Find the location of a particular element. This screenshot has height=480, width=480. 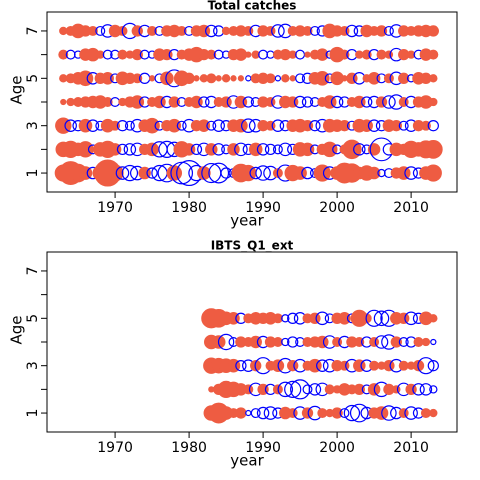

y-tick-label: 1 is located at coordinates (33, 173).